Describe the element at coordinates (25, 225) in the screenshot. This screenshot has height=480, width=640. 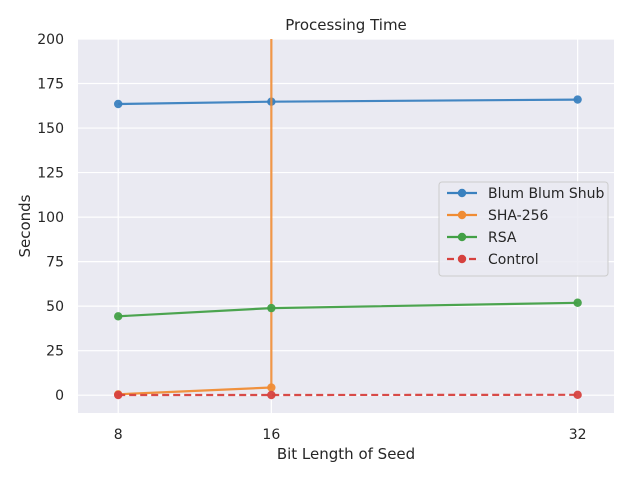
I see `y-axis-label: Seconds` at that location.